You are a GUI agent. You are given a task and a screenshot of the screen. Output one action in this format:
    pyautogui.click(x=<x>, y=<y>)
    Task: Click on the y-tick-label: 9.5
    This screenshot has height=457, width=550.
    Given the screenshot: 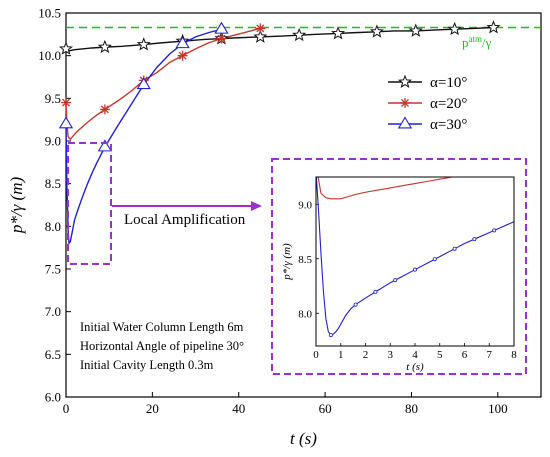 What is the action you would take?
    pyautogui.click(x=53, y=98)
    